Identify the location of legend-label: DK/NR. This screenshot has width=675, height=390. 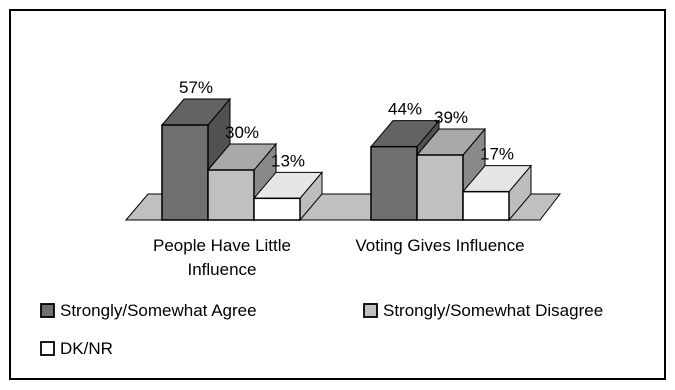
(86, 348).